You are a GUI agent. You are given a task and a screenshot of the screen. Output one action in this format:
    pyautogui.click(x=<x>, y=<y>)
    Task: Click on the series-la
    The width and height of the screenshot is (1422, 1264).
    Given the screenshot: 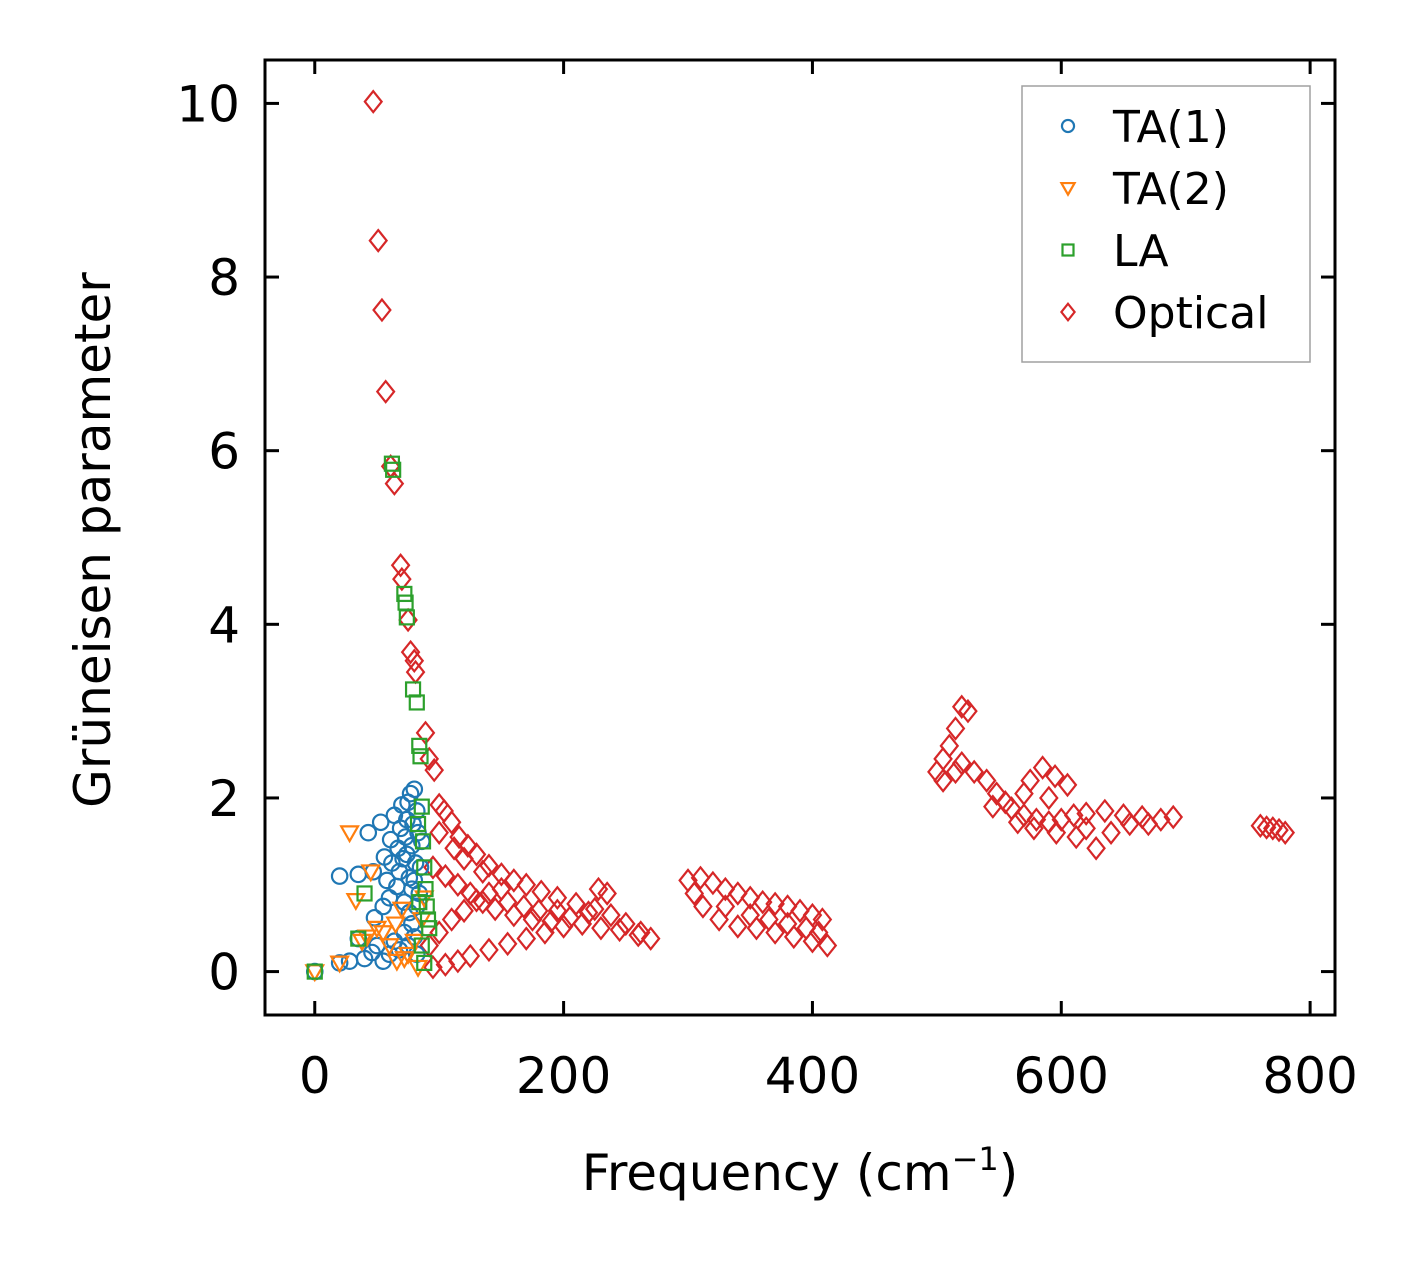 What is the action you would take?
    pyautogui.click(x=372, y=717)
    